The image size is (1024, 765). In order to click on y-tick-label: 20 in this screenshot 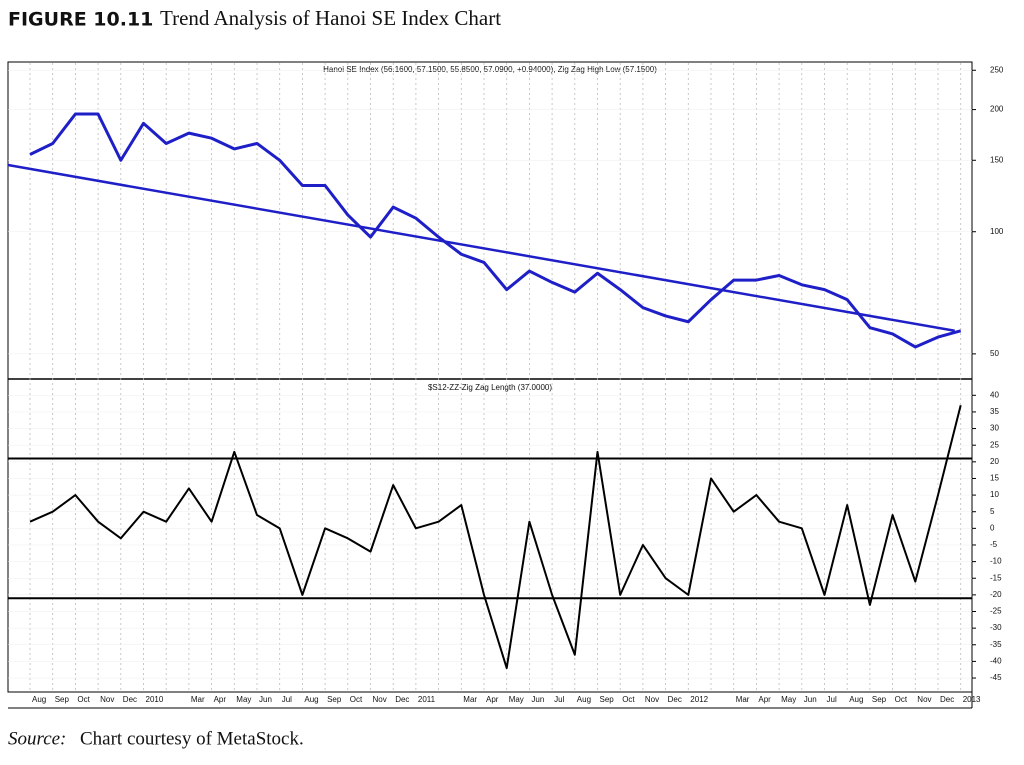, I will do `click(994, 461)`.